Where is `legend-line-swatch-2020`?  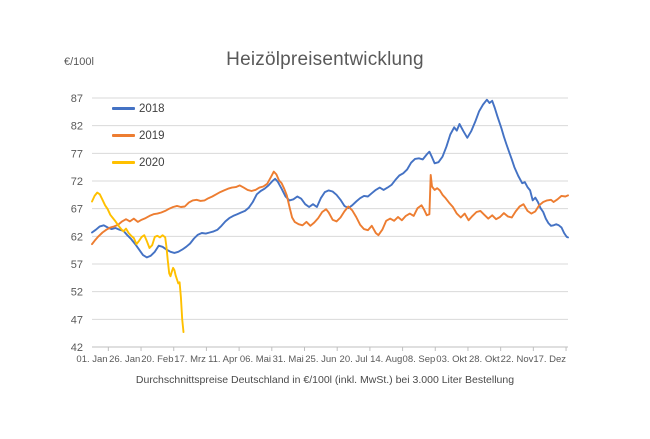
legend-line-swatch-2020 is located at coordinates (123, 162).